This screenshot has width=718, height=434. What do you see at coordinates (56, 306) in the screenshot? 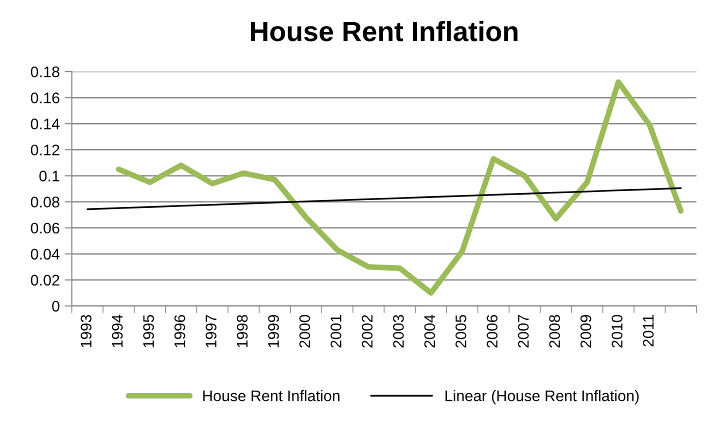
I see `y-tick-label: 0` at bounding box center [56, 306].